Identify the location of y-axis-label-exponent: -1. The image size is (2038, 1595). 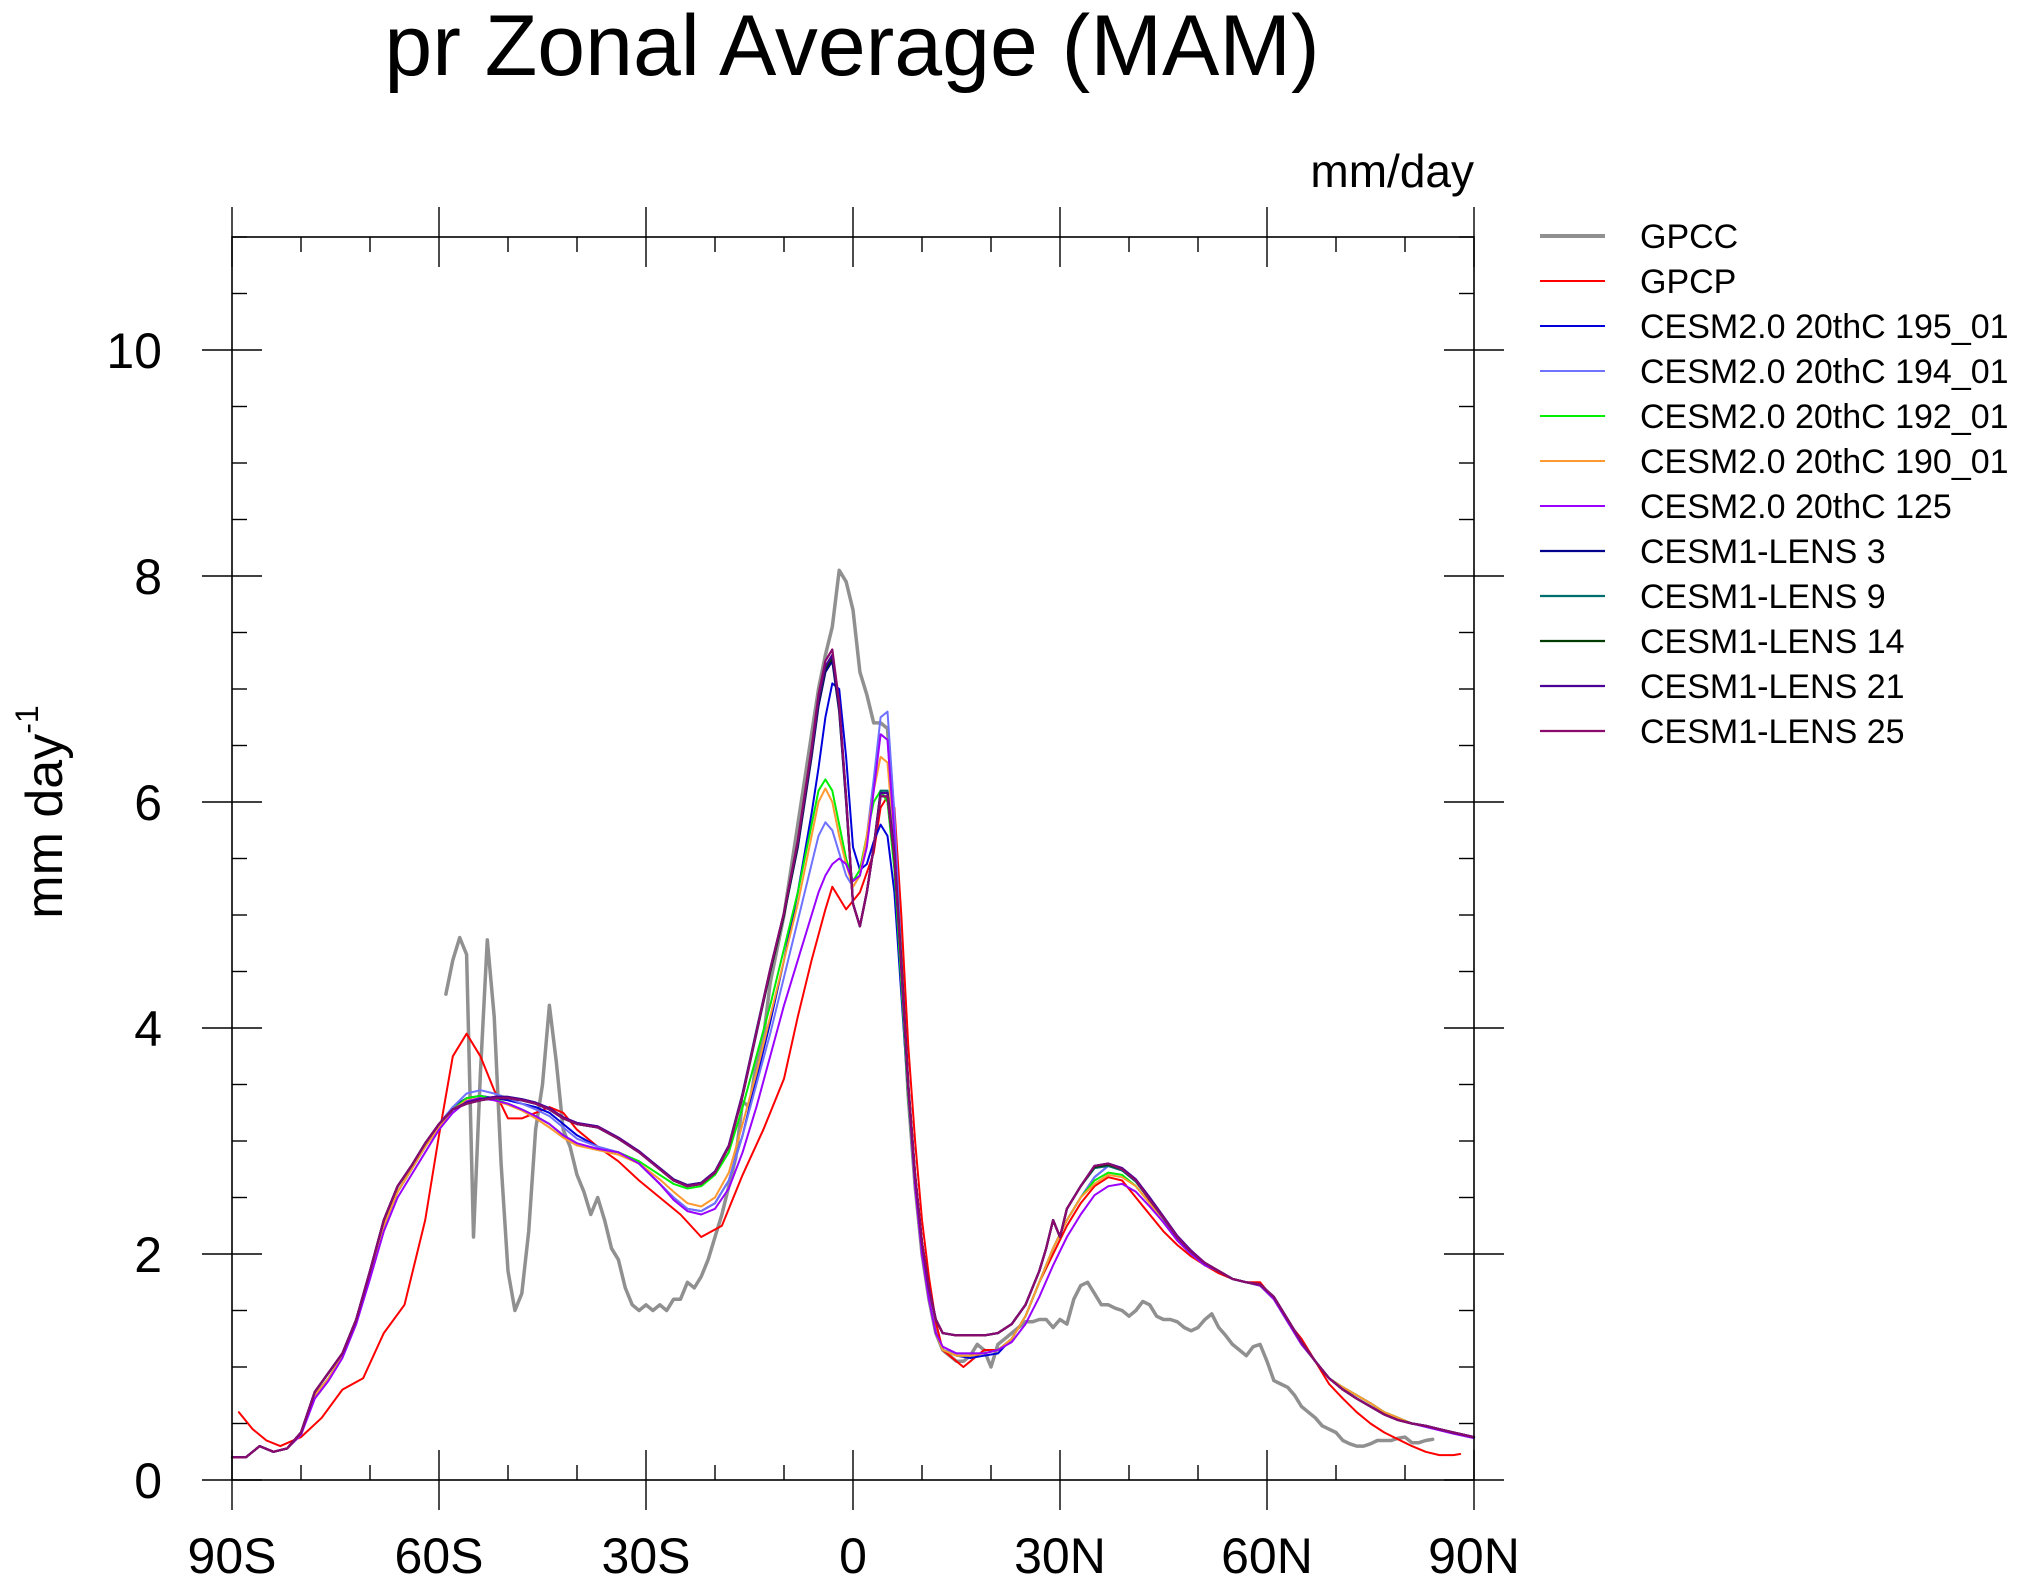
(27, 719).